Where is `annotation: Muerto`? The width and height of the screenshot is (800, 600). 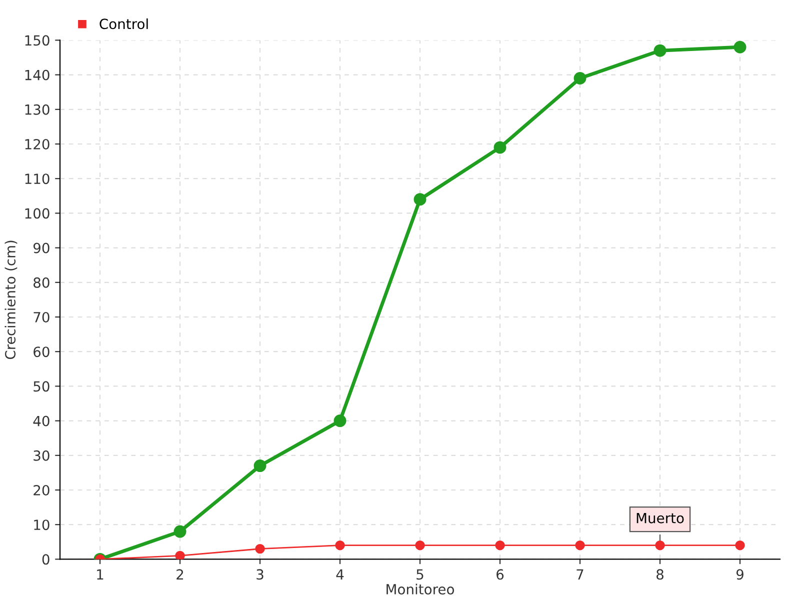 annotation: Muerto is located at coordinates (660, 518).